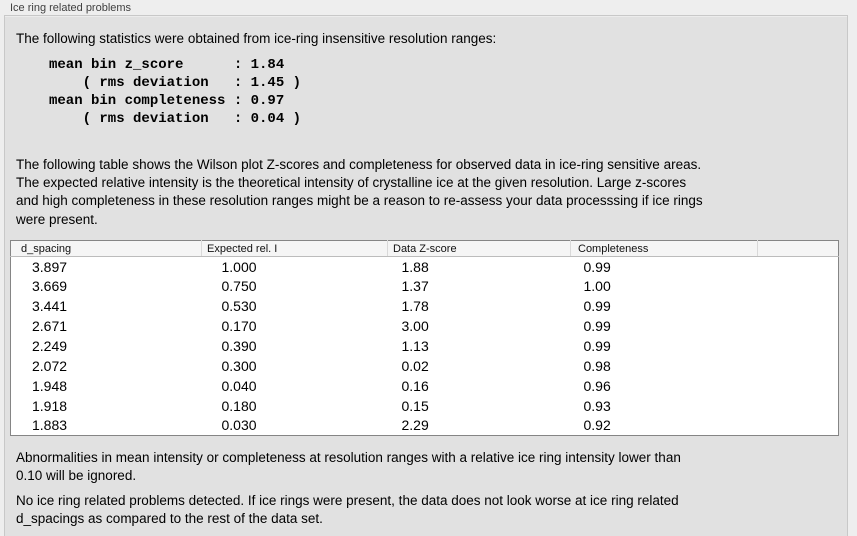 The image size is (857, 536). Describe the element at coordinates (479, 425) in the screenshot. I see `table-cell: 2.29` at that location.